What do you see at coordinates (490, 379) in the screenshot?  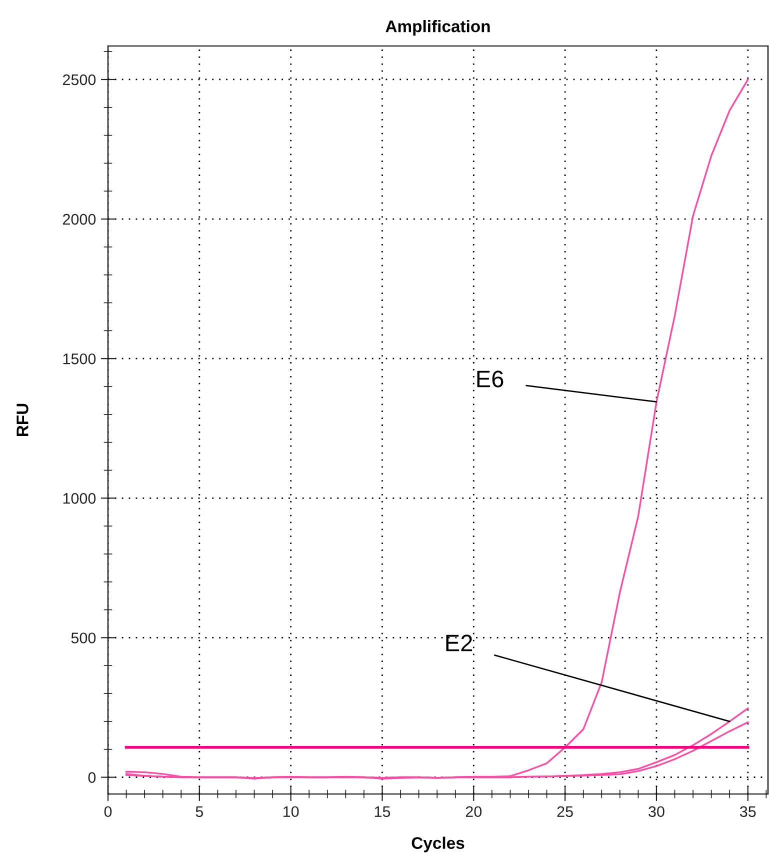 I see `annotation: E6` at bounding box center [490, 379].